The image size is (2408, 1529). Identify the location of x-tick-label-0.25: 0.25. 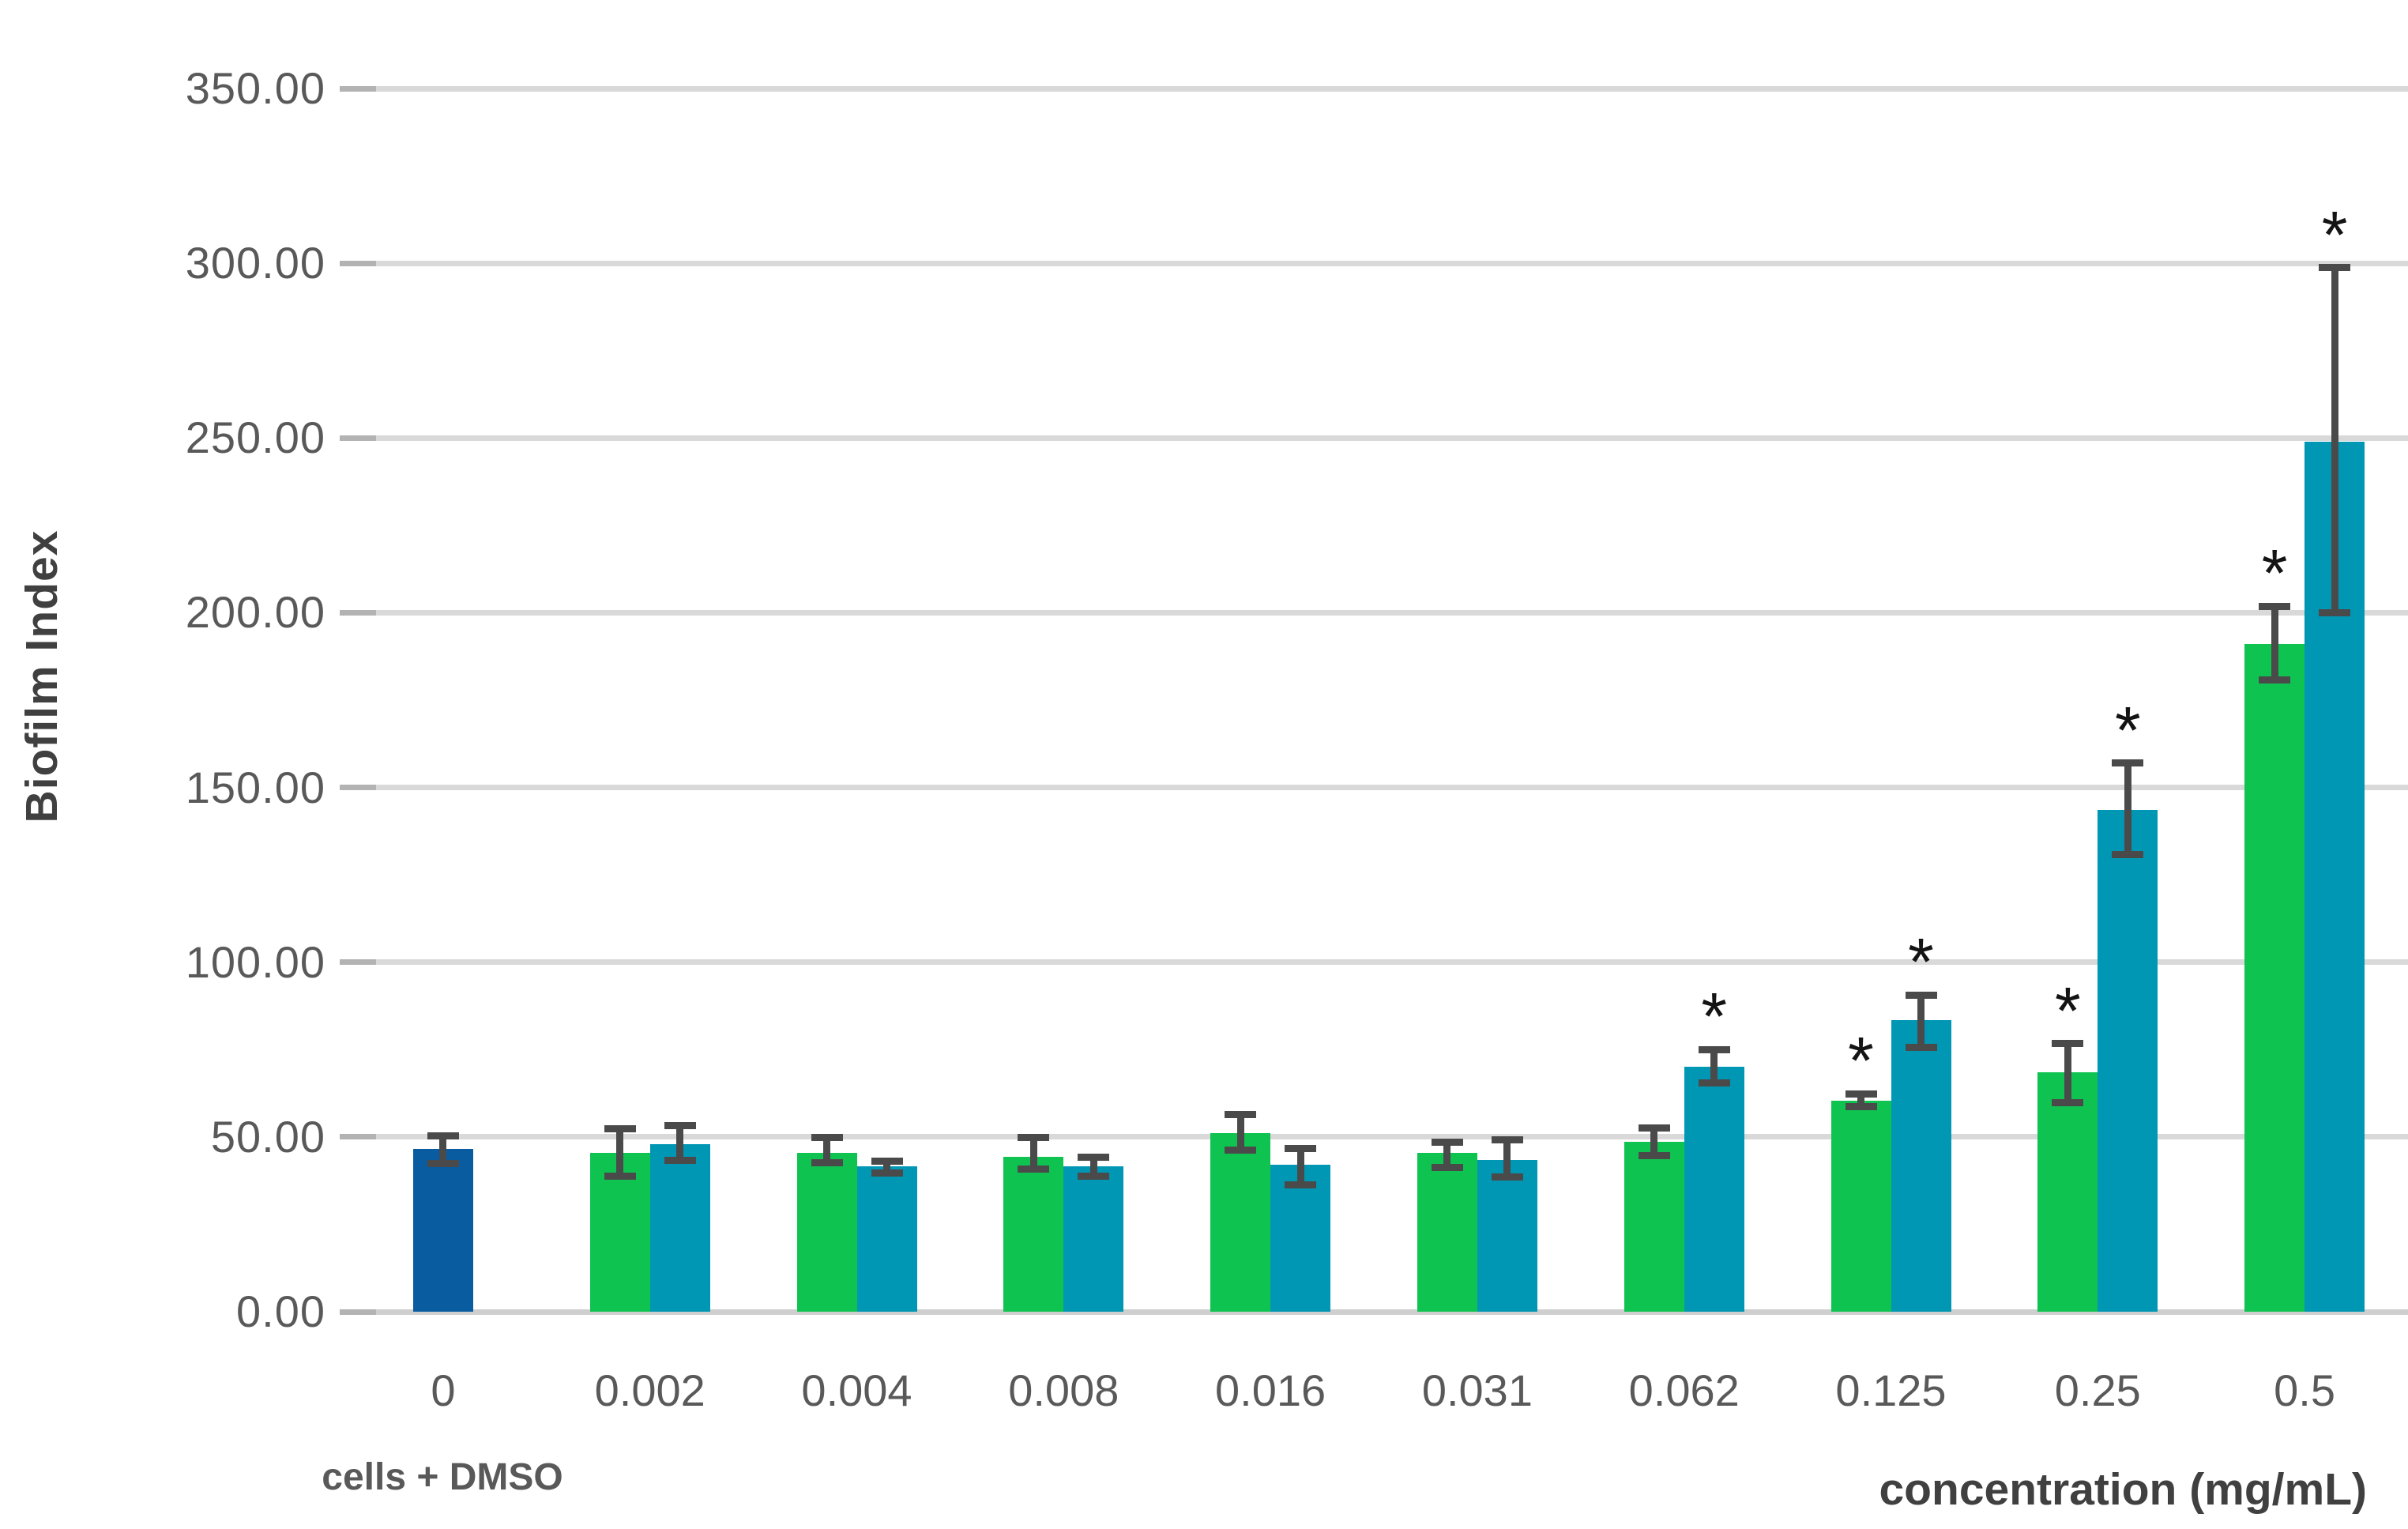
(2097, 1390).